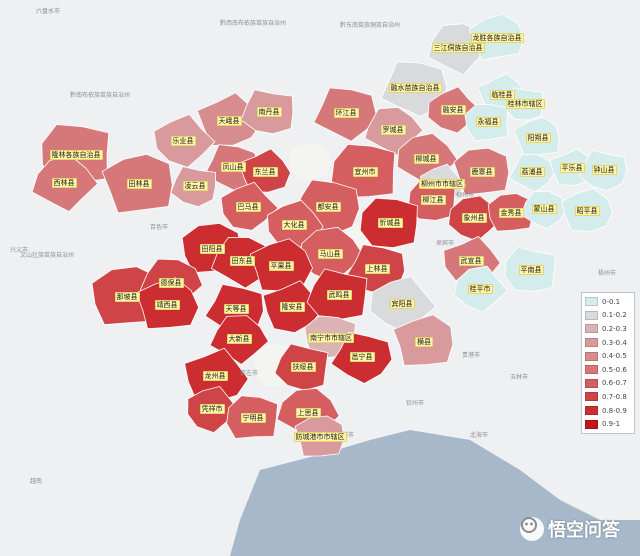 Image resolution: width=640 pixels, height=556 pixels. I want to click on legend-item: 0.4-0.5, so click(608, 356).